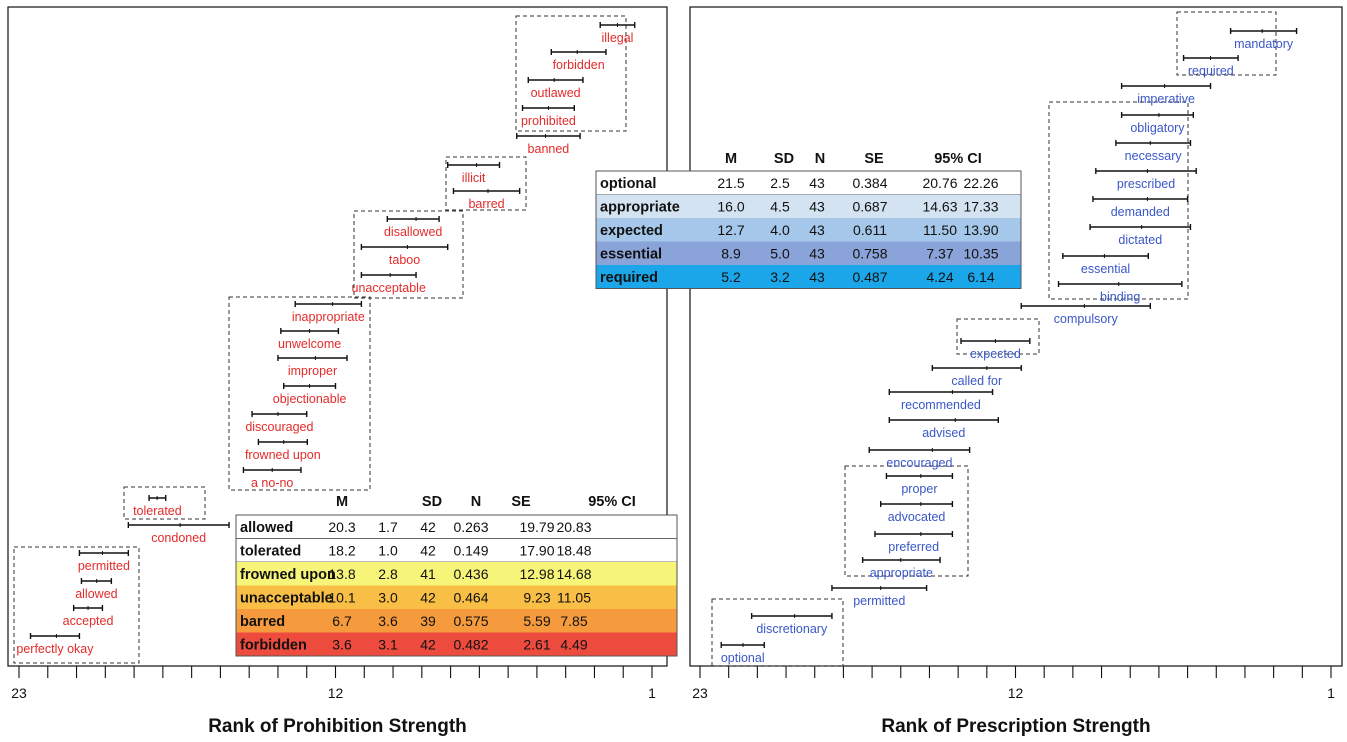 The image size is (1347, 742). Describe the element at coordinates (1331, 693) in the screenshot. I see `x-tick-label: 1` at that location.